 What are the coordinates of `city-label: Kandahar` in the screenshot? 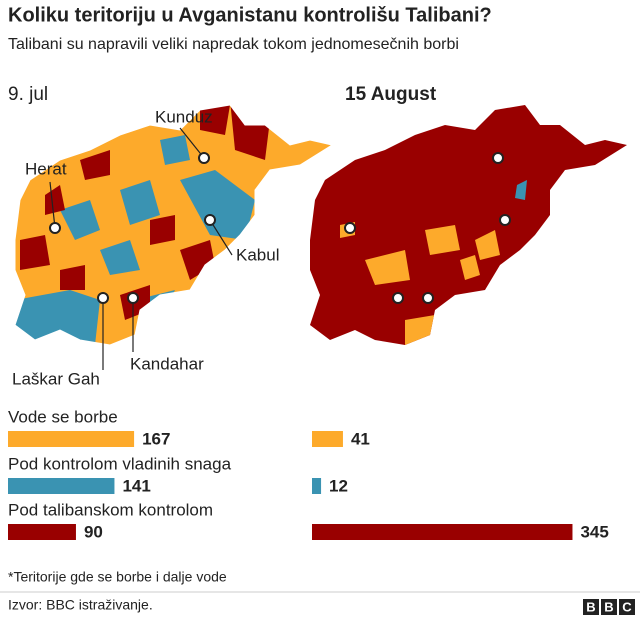 It's located at (167, 363).